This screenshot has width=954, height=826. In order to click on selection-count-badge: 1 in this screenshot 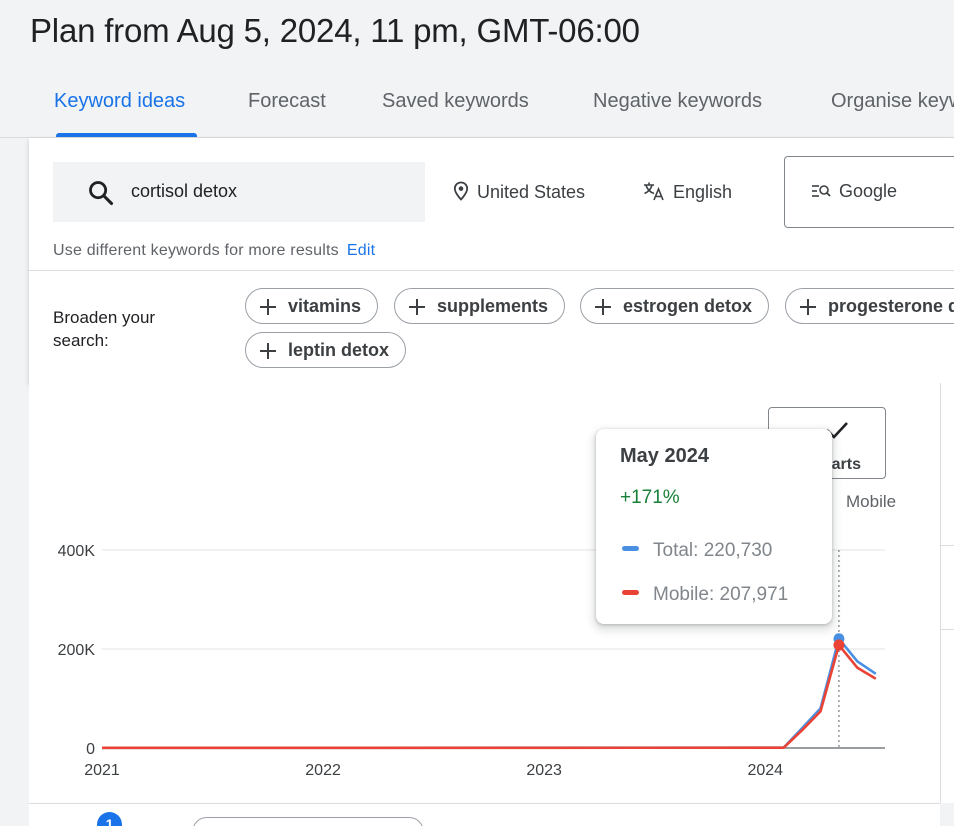, I will do `click(109, 819)`.